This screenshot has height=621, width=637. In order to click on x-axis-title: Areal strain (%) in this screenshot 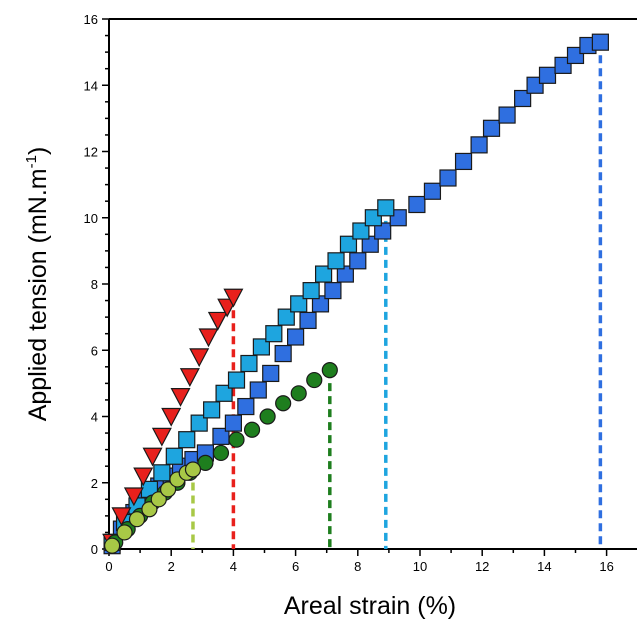, I will do `click(370, 606)`.